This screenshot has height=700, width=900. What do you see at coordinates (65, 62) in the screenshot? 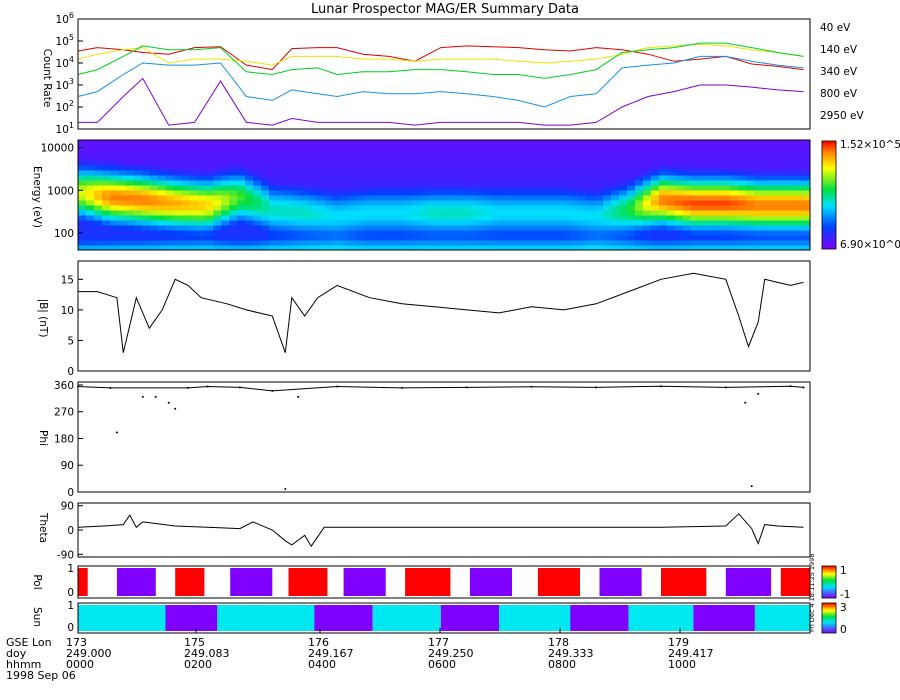
I see `count-rate-ytick-label: 104` at bounding box center [65, 62].